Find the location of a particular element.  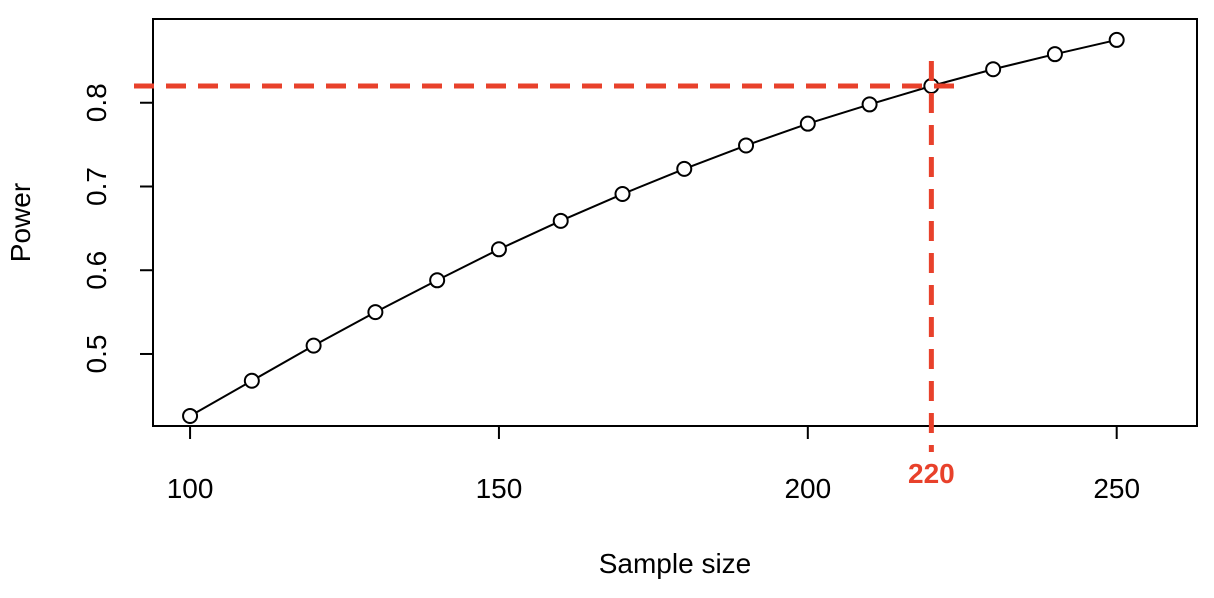

y-tick-label: 0.5 is located at coordinates (96, 354).